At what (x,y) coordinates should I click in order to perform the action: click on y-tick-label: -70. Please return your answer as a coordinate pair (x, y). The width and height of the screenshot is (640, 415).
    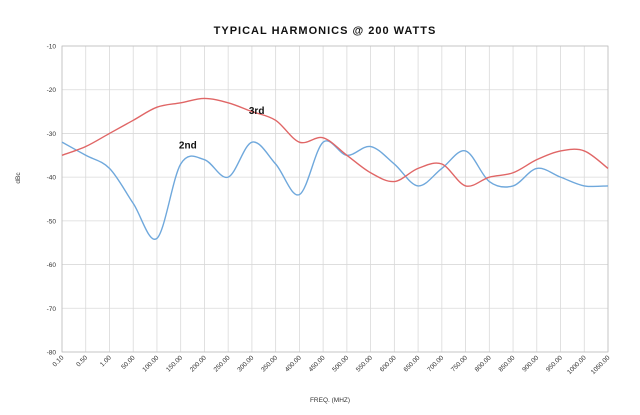
    Looking at the image, I should click on (52, 309).